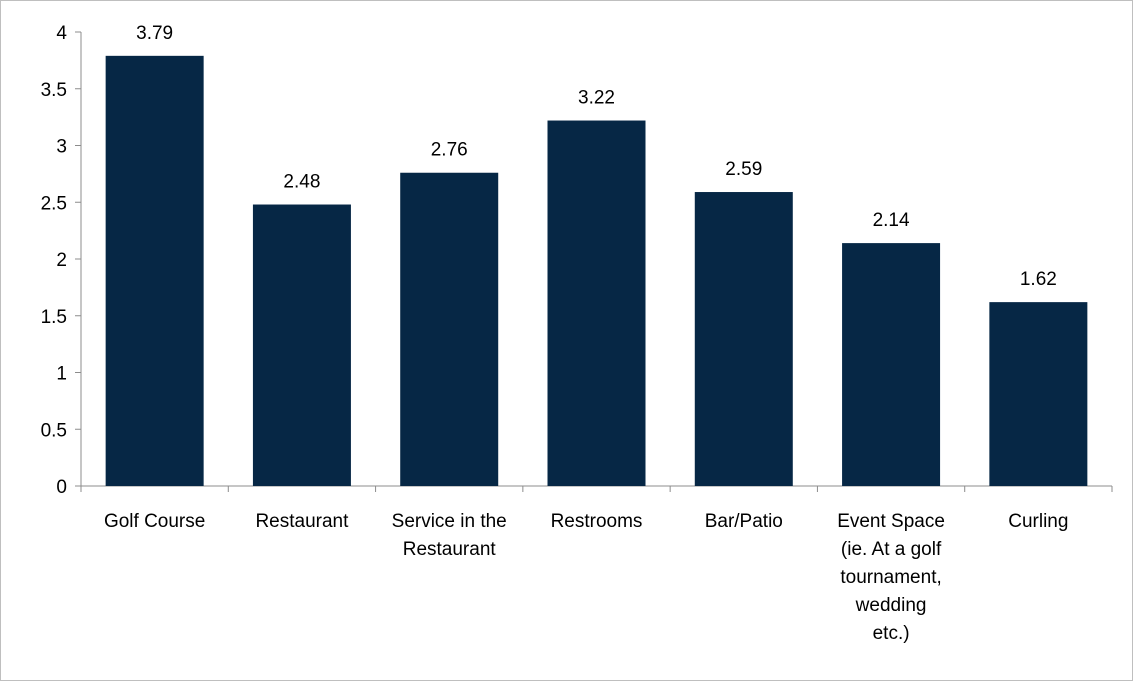 This screenshot has width=1133, height=681. I want to click on category-label-line: (ie. At a golf, so click(891, 549).